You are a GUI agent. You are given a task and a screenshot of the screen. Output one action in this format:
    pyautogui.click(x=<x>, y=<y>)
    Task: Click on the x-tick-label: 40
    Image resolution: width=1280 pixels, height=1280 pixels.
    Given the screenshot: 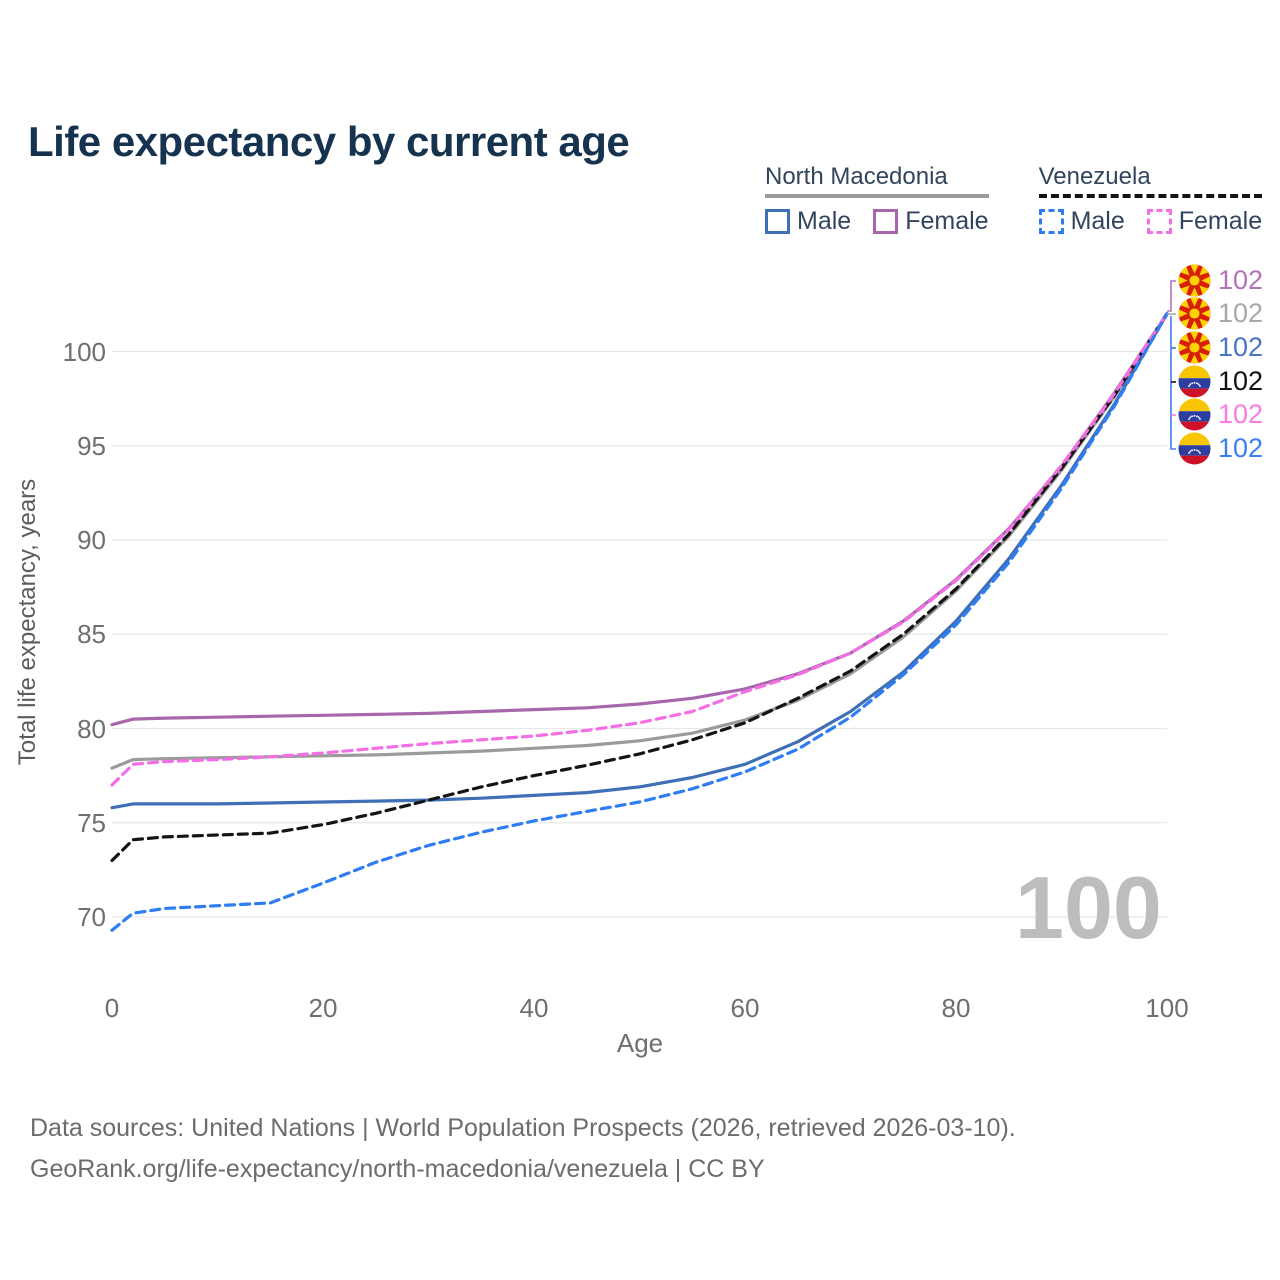 What is the action you would take?
    pyautogui.click(x=534, y=1008)
    